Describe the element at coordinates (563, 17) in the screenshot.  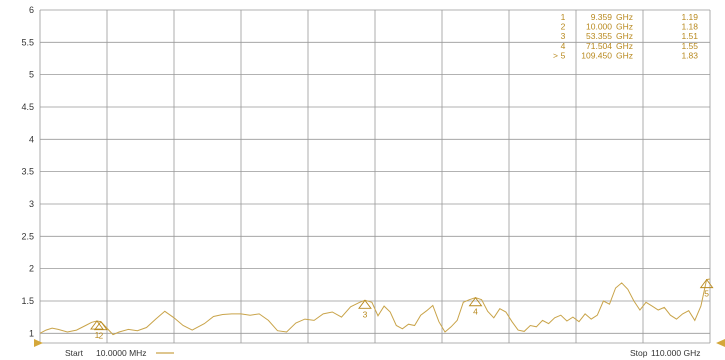
I see `marker-row-id: 1` at that location.